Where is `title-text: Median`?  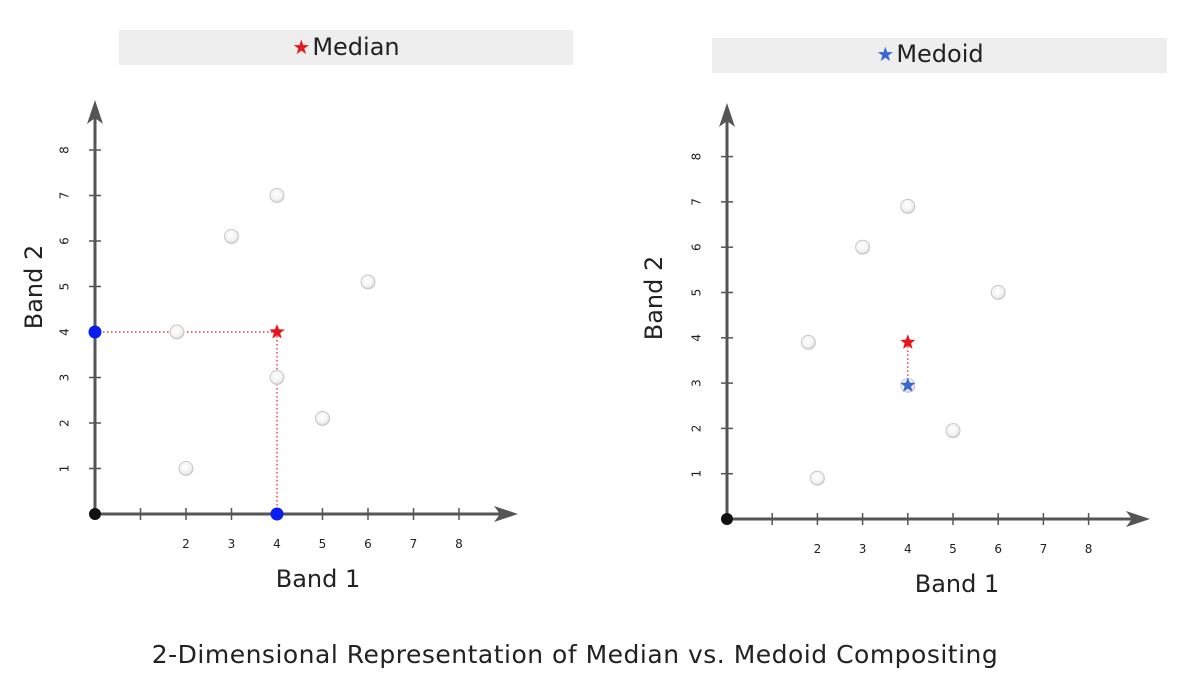
title-text: Median is located at coordinates (355, 47).